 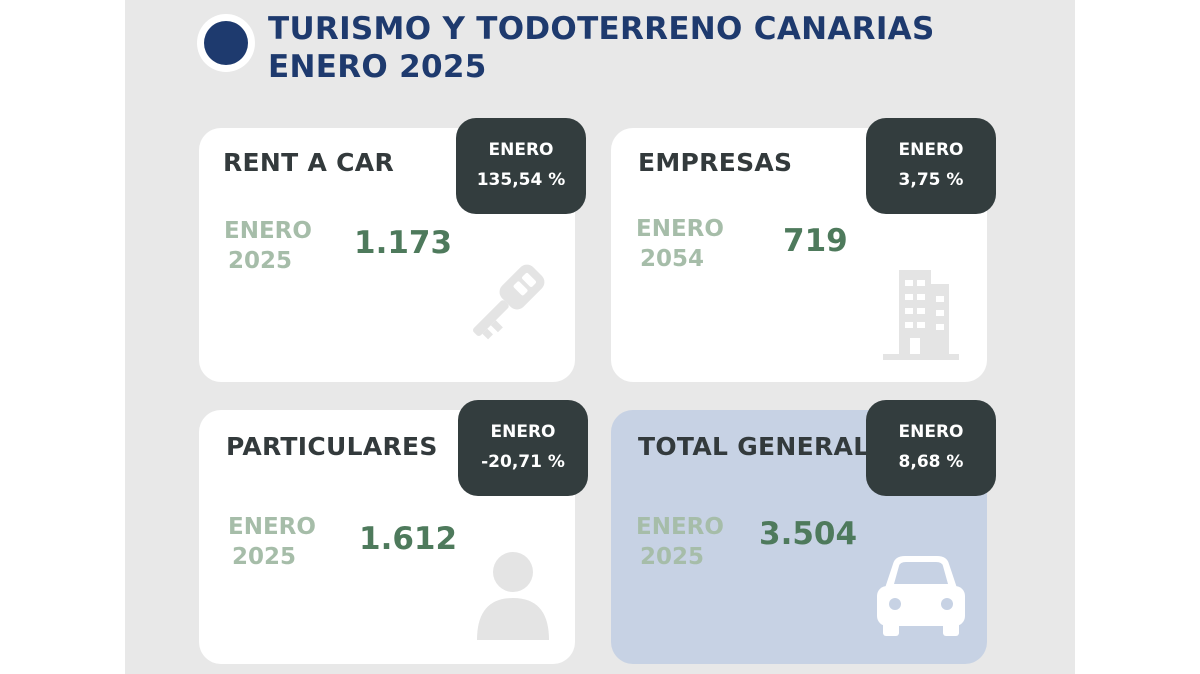 What do you see at coordinates (523, 462) in the screenshot?
I see `badge-change: -20,71 %` at bounding box center [523, 462].